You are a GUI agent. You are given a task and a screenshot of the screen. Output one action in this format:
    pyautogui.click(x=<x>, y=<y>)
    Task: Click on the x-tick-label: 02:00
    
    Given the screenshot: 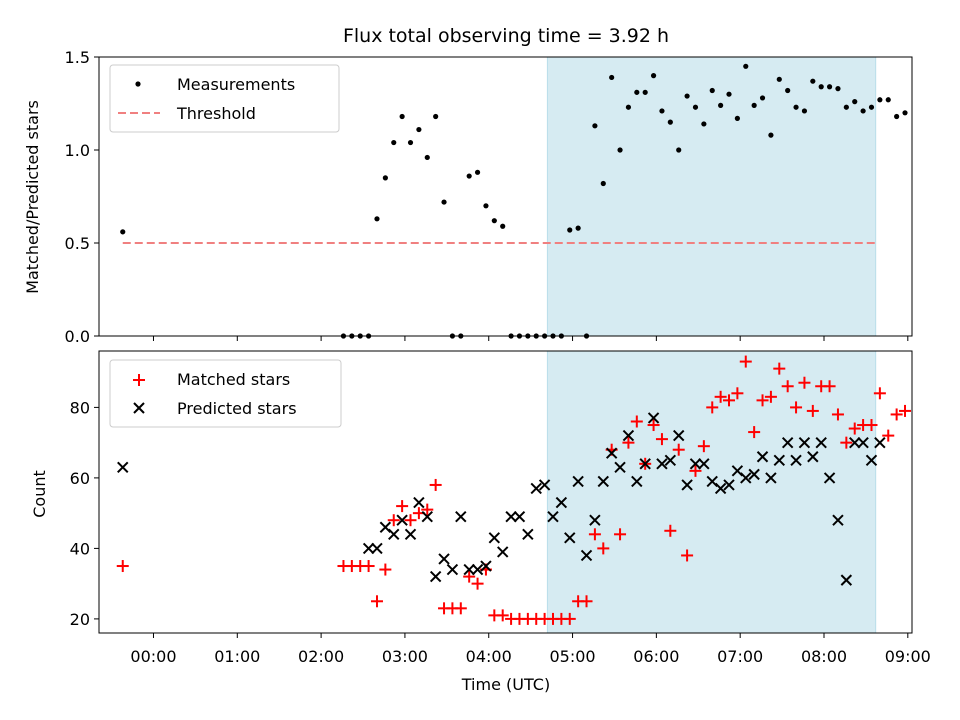 What is the action you would take?
    pyautogui.click(x=321, y=656)
    